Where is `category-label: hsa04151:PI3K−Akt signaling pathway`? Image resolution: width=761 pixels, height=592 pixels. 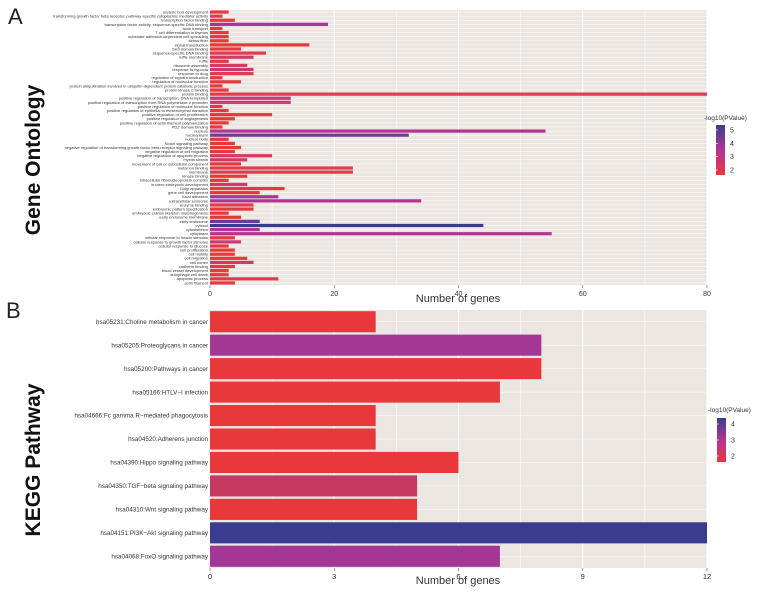 category-label: hsa04151:PI3K−Akt signaling pathway is located at coordinates (154, 533).